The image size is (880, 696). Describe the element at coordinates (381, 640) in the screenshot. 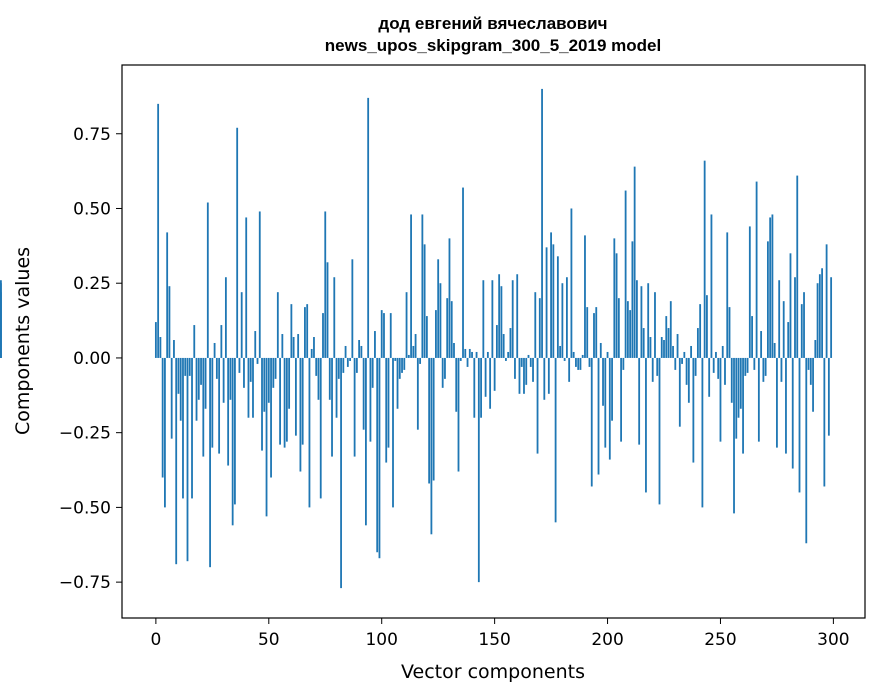

I see `x-tick-label: 100` at that location.